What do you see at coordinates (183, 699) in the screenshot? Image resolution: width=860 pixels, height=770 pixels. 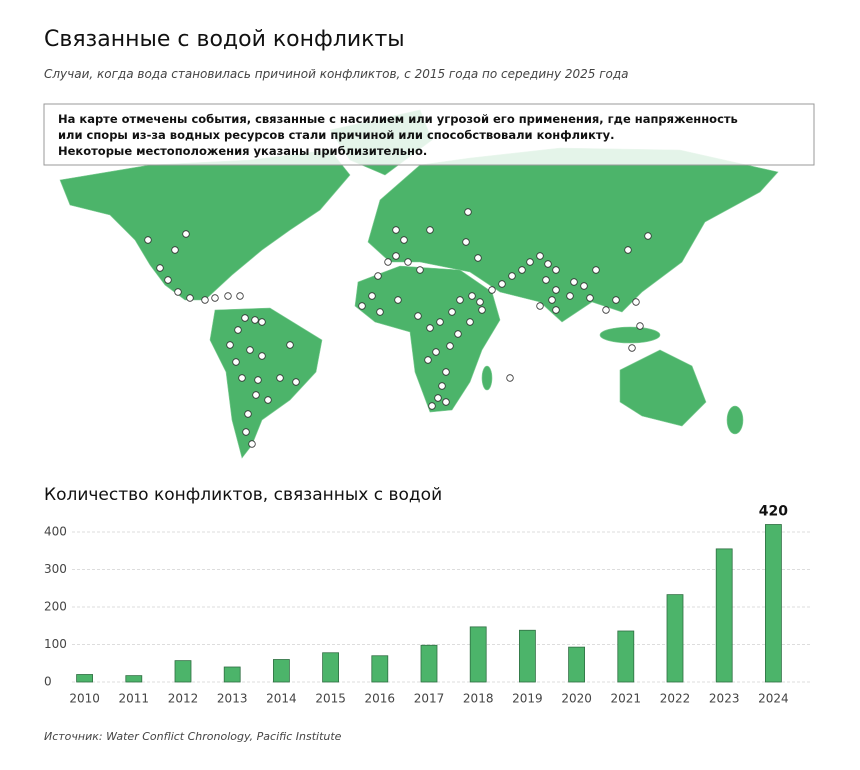 I see `x-tick-label: 2012` at bounding box center [183, 699].